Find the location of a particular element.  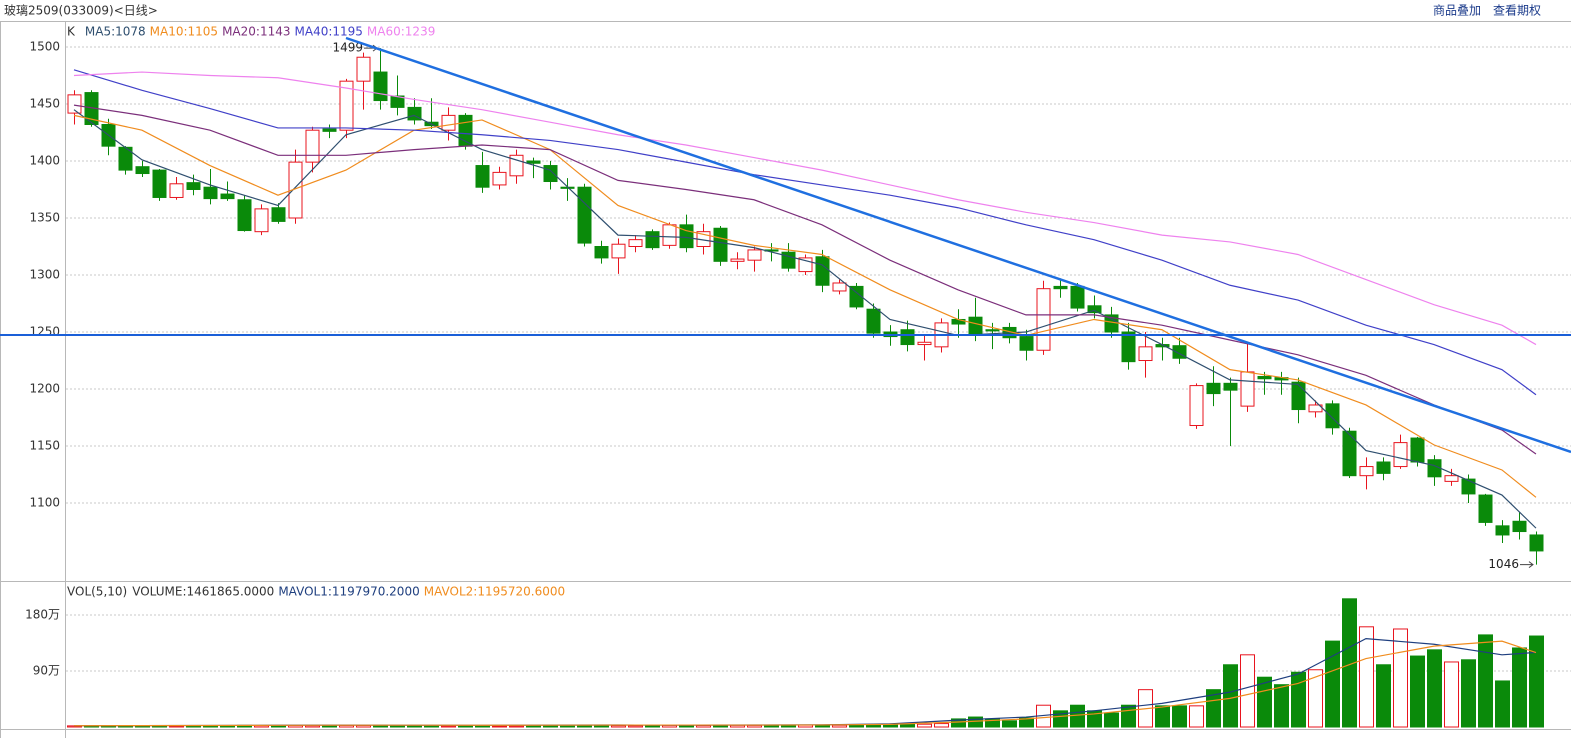

page-title: 玻璃2509(033009)<日线> is located at coordinates (81, 11).